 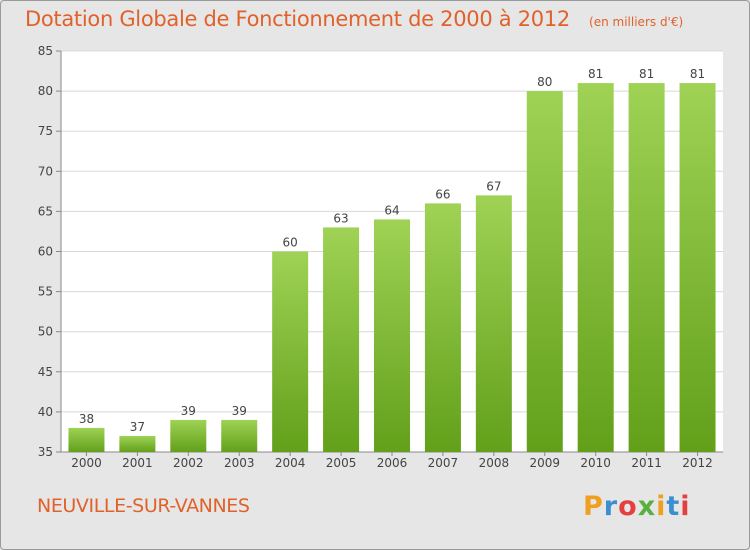 What do you see at coordinates (239, 435) in the screenshot?
I see `bar-2003` at bounding box center [239, 435].